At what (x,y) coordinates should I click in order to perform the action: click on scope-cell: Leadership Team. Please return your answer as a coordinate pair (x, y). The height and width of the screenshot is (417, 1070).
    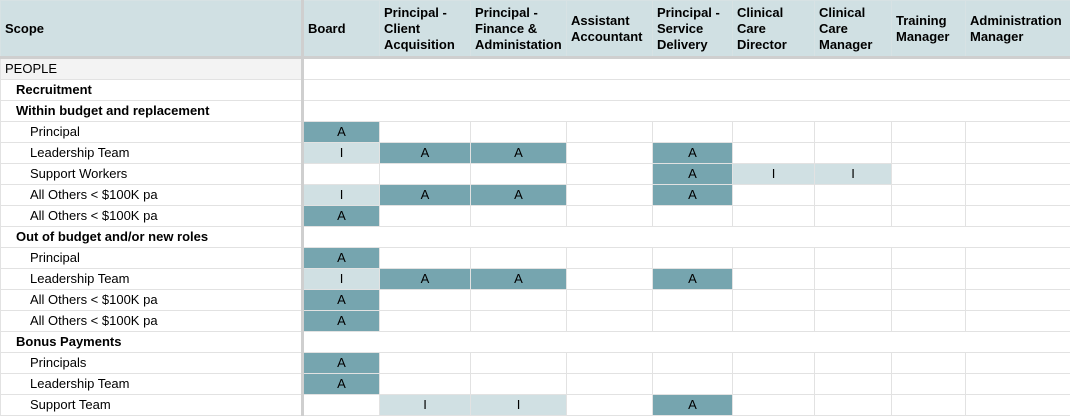
    Looking at the image, I should click on (152, 384).